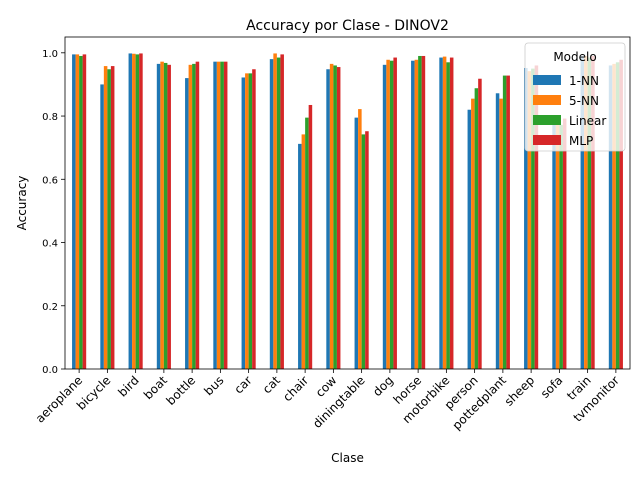 This screenshot has width=640, height=484. What do you see at coordinates (81, 212) in the screenshot?
I see `bar-linear-aeroplane` at bounding box center [81, 212].